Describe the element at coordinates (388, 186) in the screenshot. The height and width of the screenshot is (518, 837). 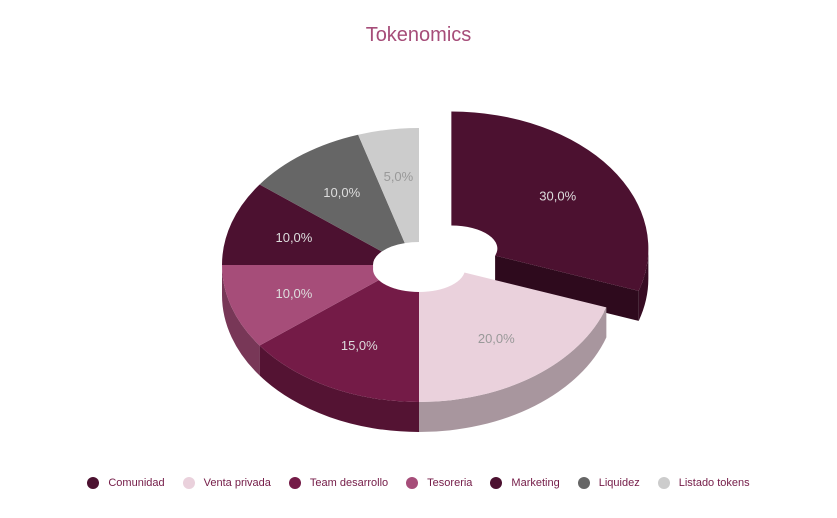
I see `slice-listado-tokens` at that location.